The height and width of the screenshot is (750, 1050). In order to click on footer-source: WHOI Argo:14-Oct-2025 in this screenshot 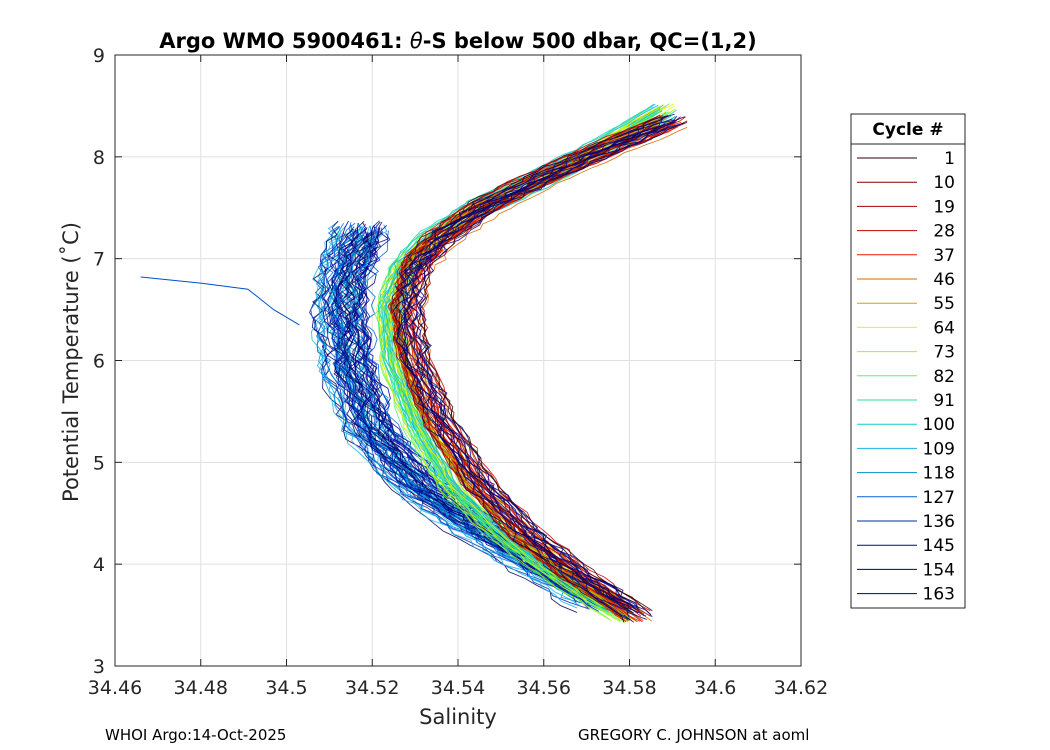, I will do `click(196, 735)`.